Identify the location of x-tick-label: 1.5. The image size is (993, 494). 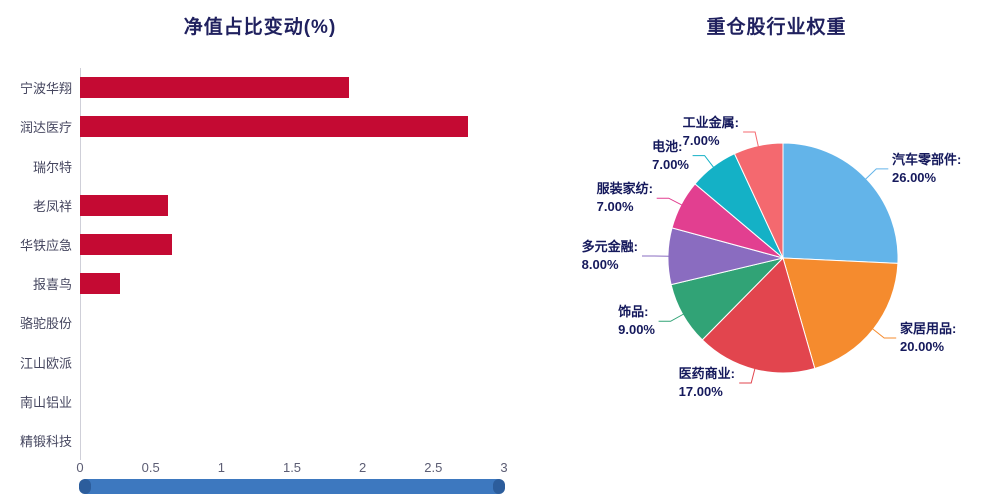
(292, 467).